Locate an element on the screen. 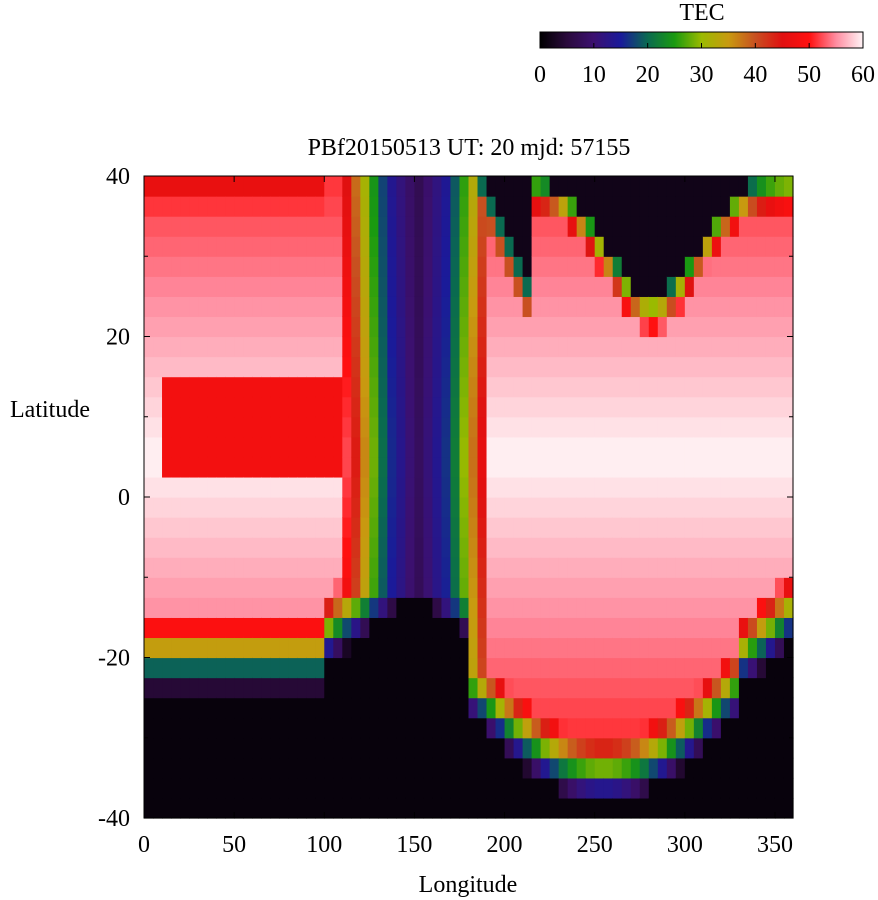 This screenshot has height=900, width=878. colorbar-tick-label: 30 is located at coordinates (702, 75).